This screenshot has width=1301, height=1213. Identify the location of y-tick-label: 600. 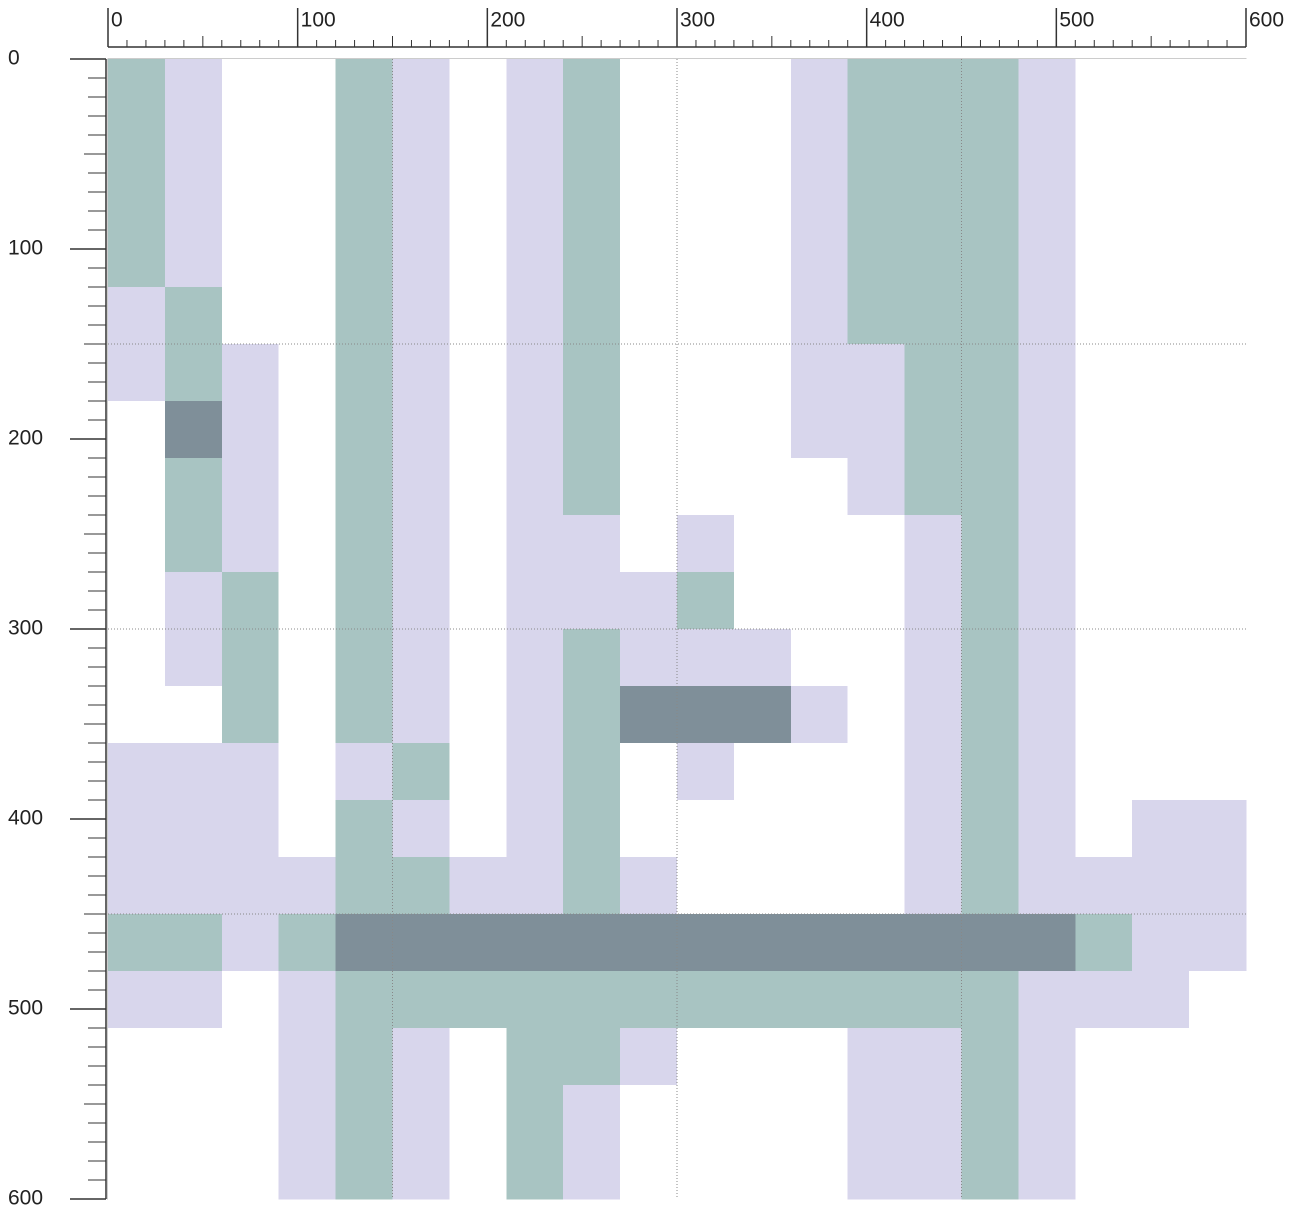
(25, 1198).